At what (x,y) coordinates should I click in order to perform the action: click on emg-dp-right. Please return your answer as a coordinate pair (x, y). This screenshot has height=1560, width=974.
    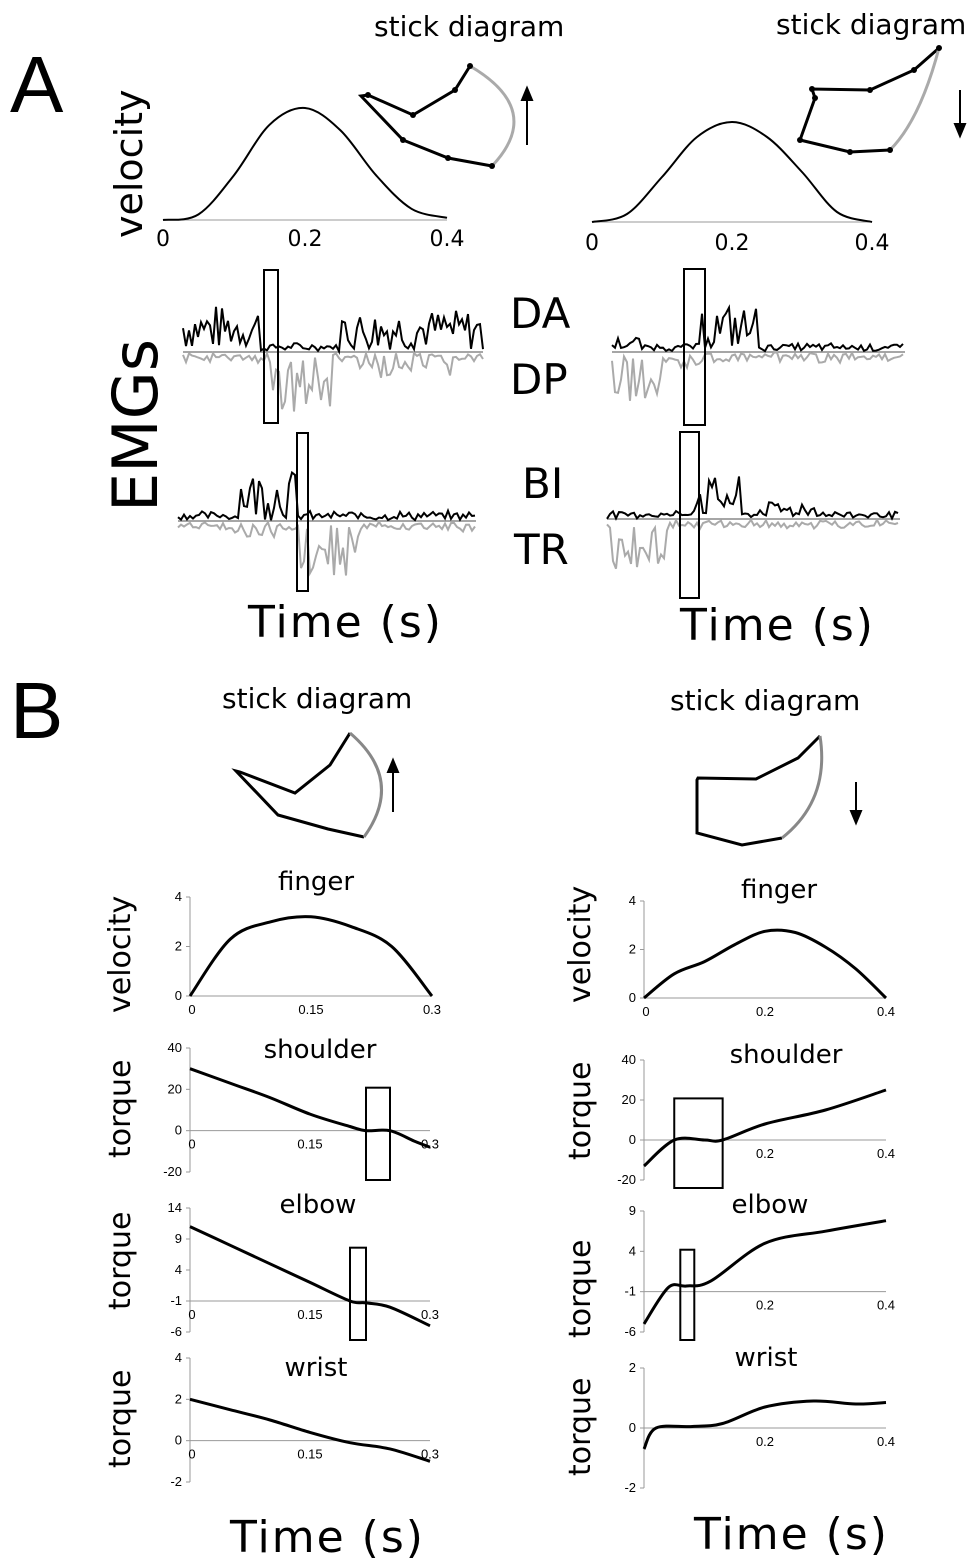
    Looking at the image, I should click on (757, 375).